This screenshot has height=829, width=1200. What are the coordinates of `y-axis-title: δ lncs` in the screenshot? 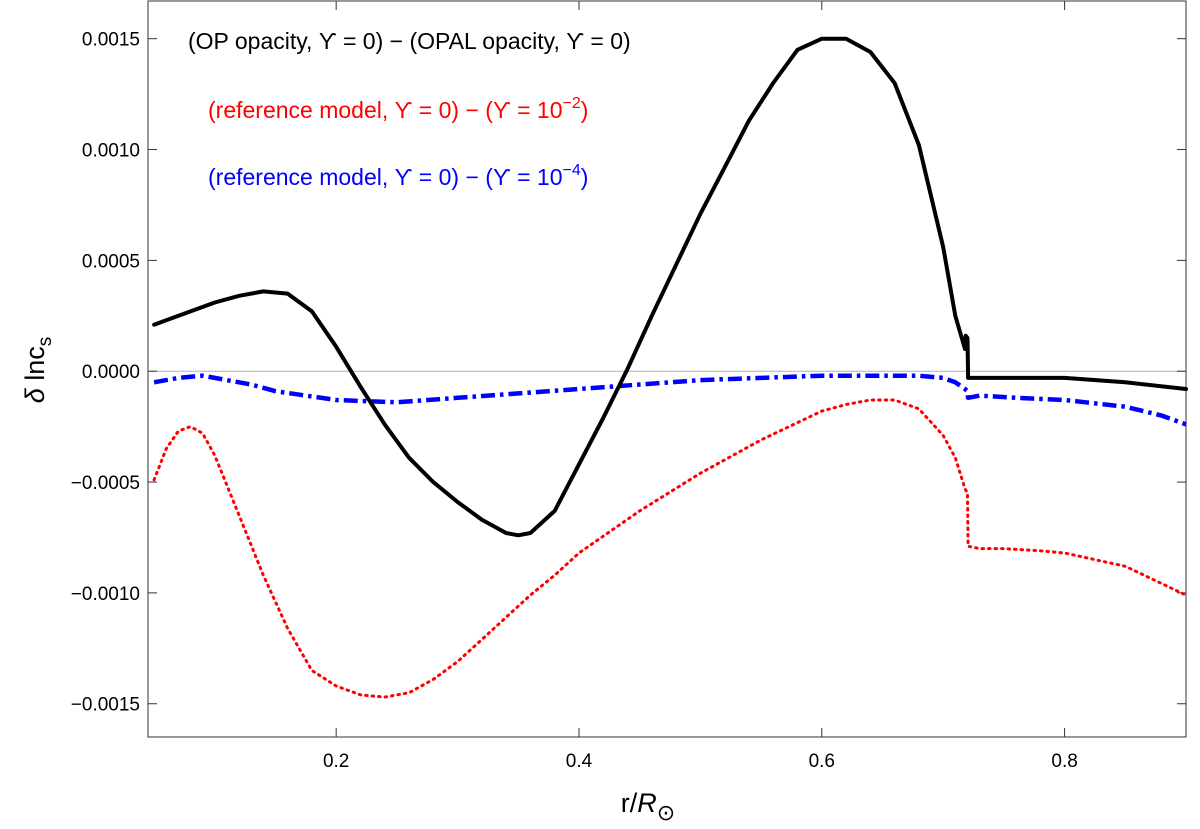 It's located at (38, 370).